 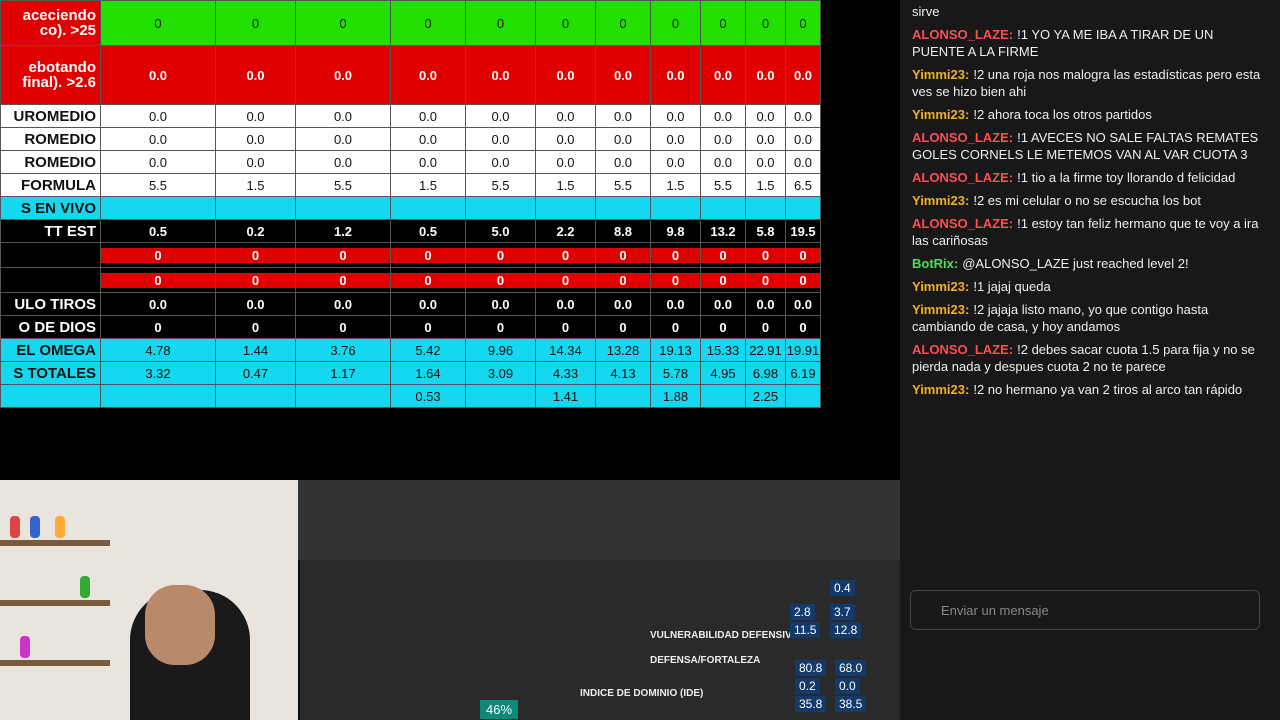 I want to click on dashboard-value: 11.5, so click(x=805, y=630).